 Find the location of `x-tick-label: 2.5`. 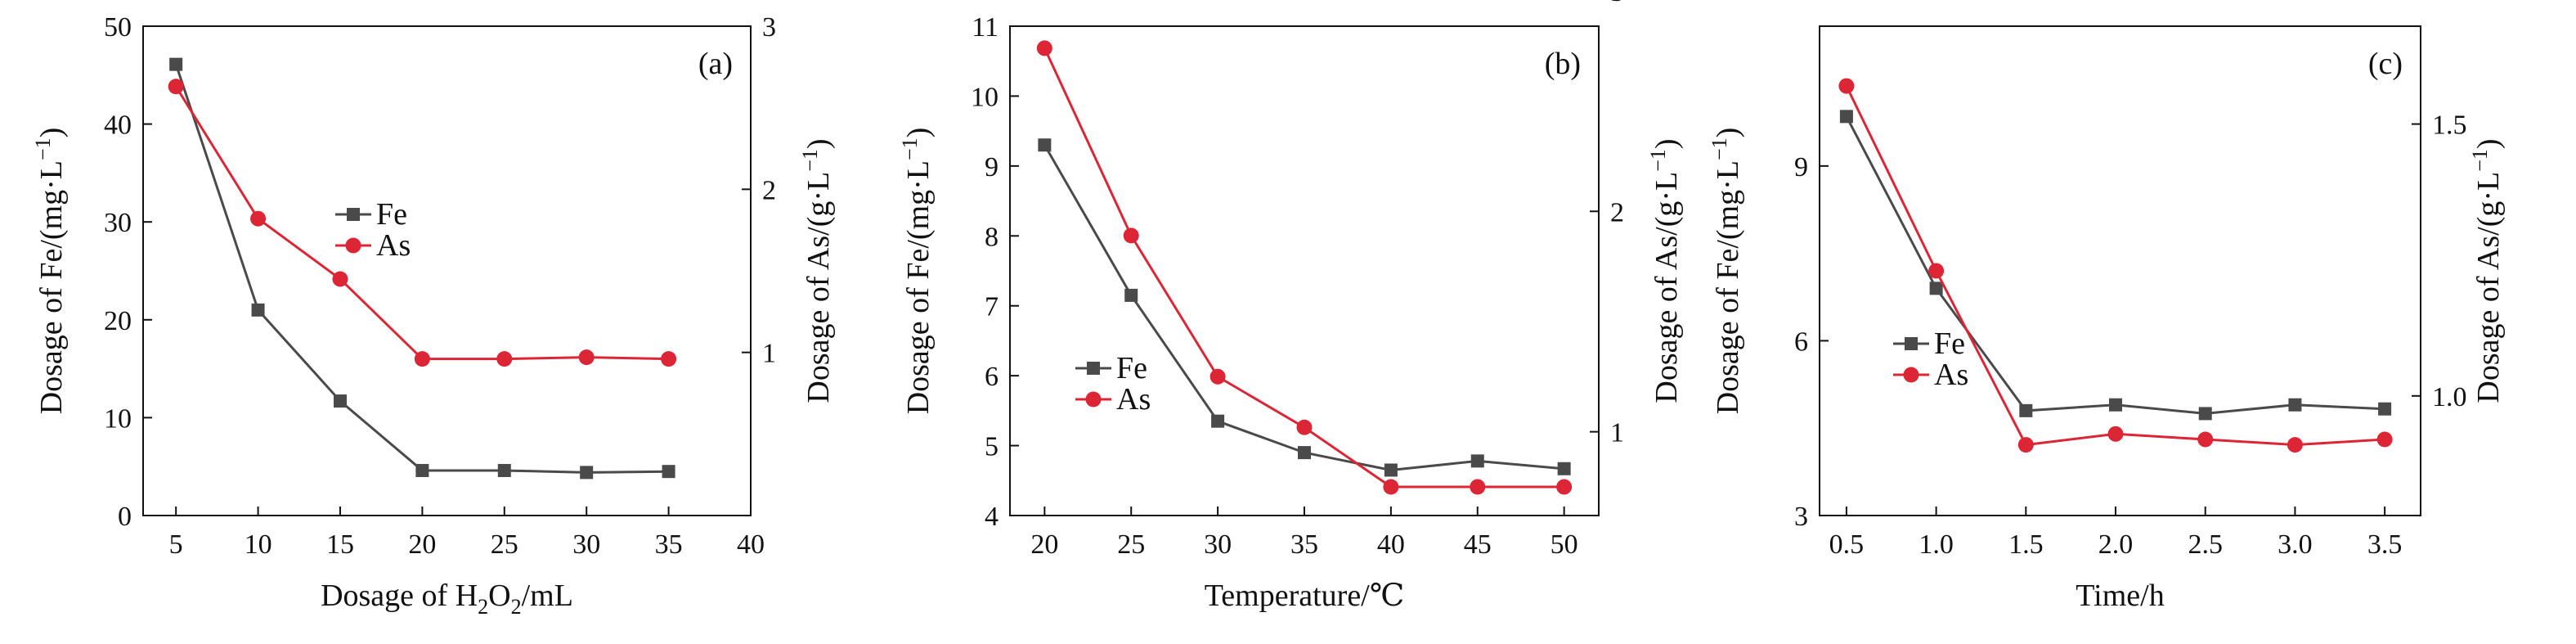

x-tick-label: 2.5 is located at coordinates (2205, 544).